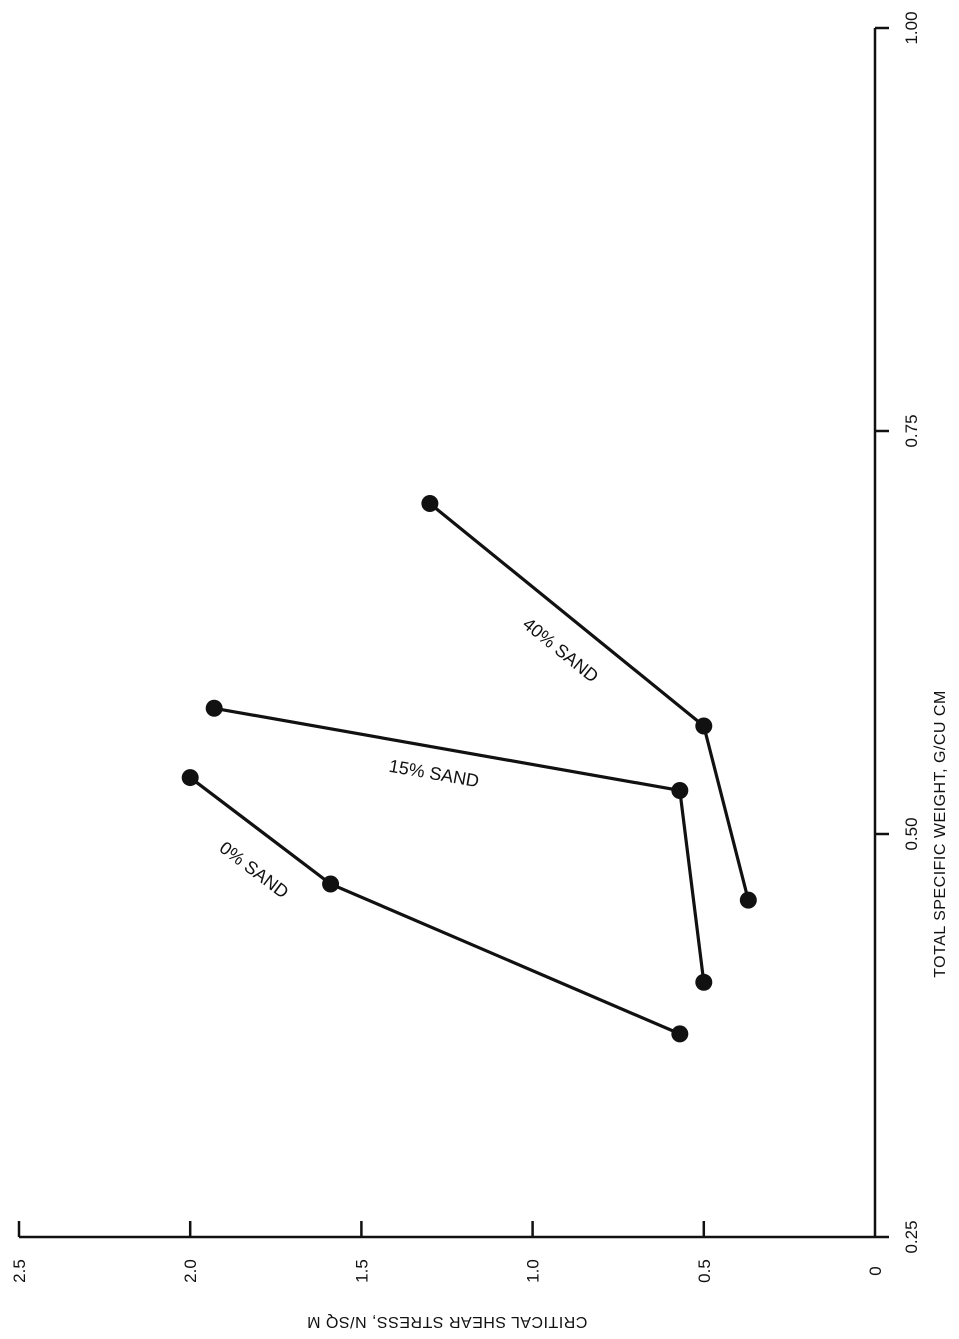 The width and height of the screenshot is (959, 1339). What do you see at coordinates (190, 1271) in the screenshot?
I see `y-tick-label: 2.0` at bounding box center [190, 1271].